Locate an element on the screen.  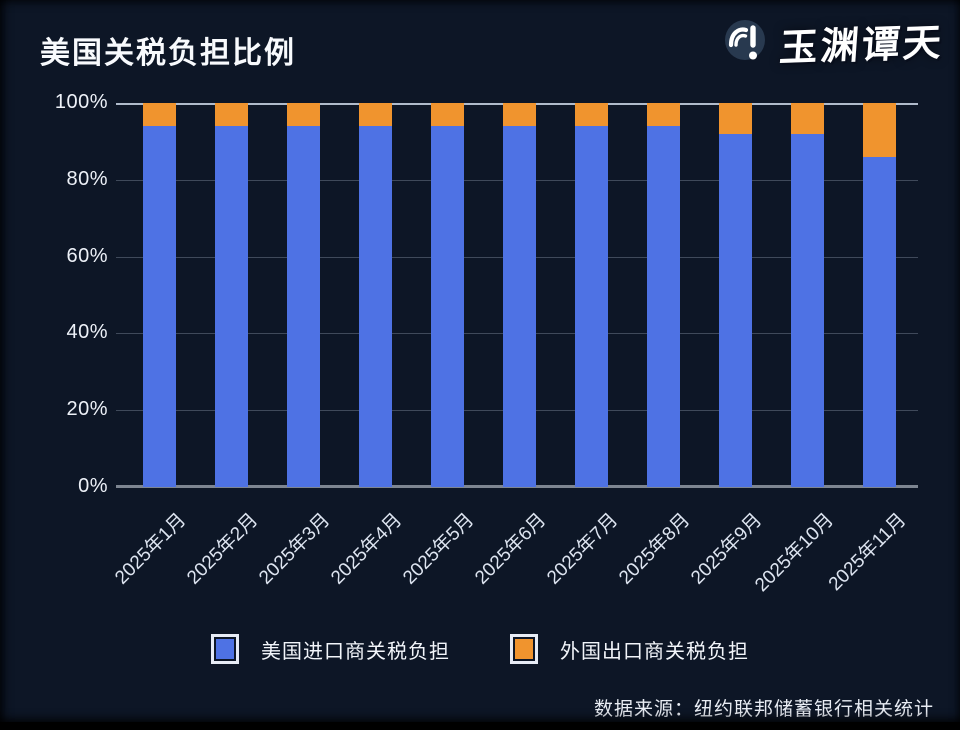
bar-segment-importer-2025年2月 is located at coordinates (231, 306).